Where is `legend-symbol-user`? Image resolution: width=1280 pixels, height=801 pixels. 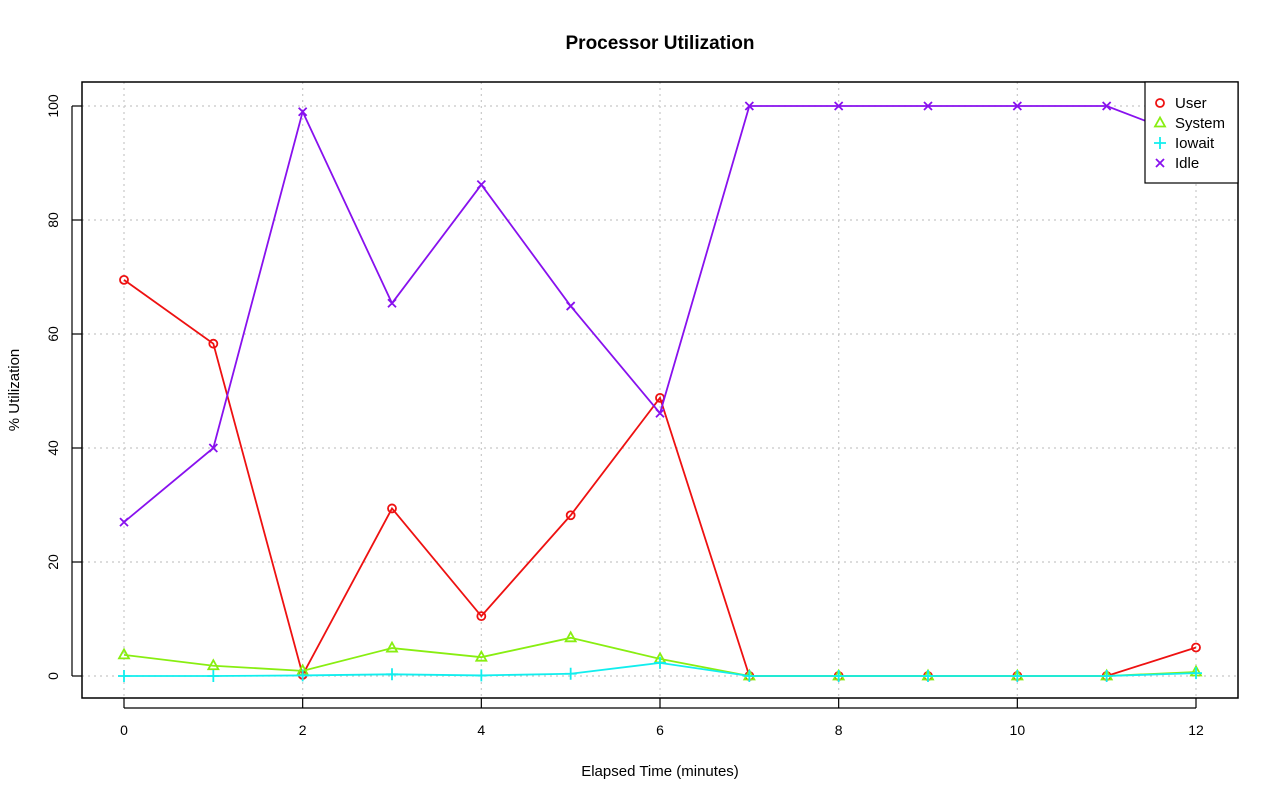
legend-symbol-user is located at coordinates (1160, 103).